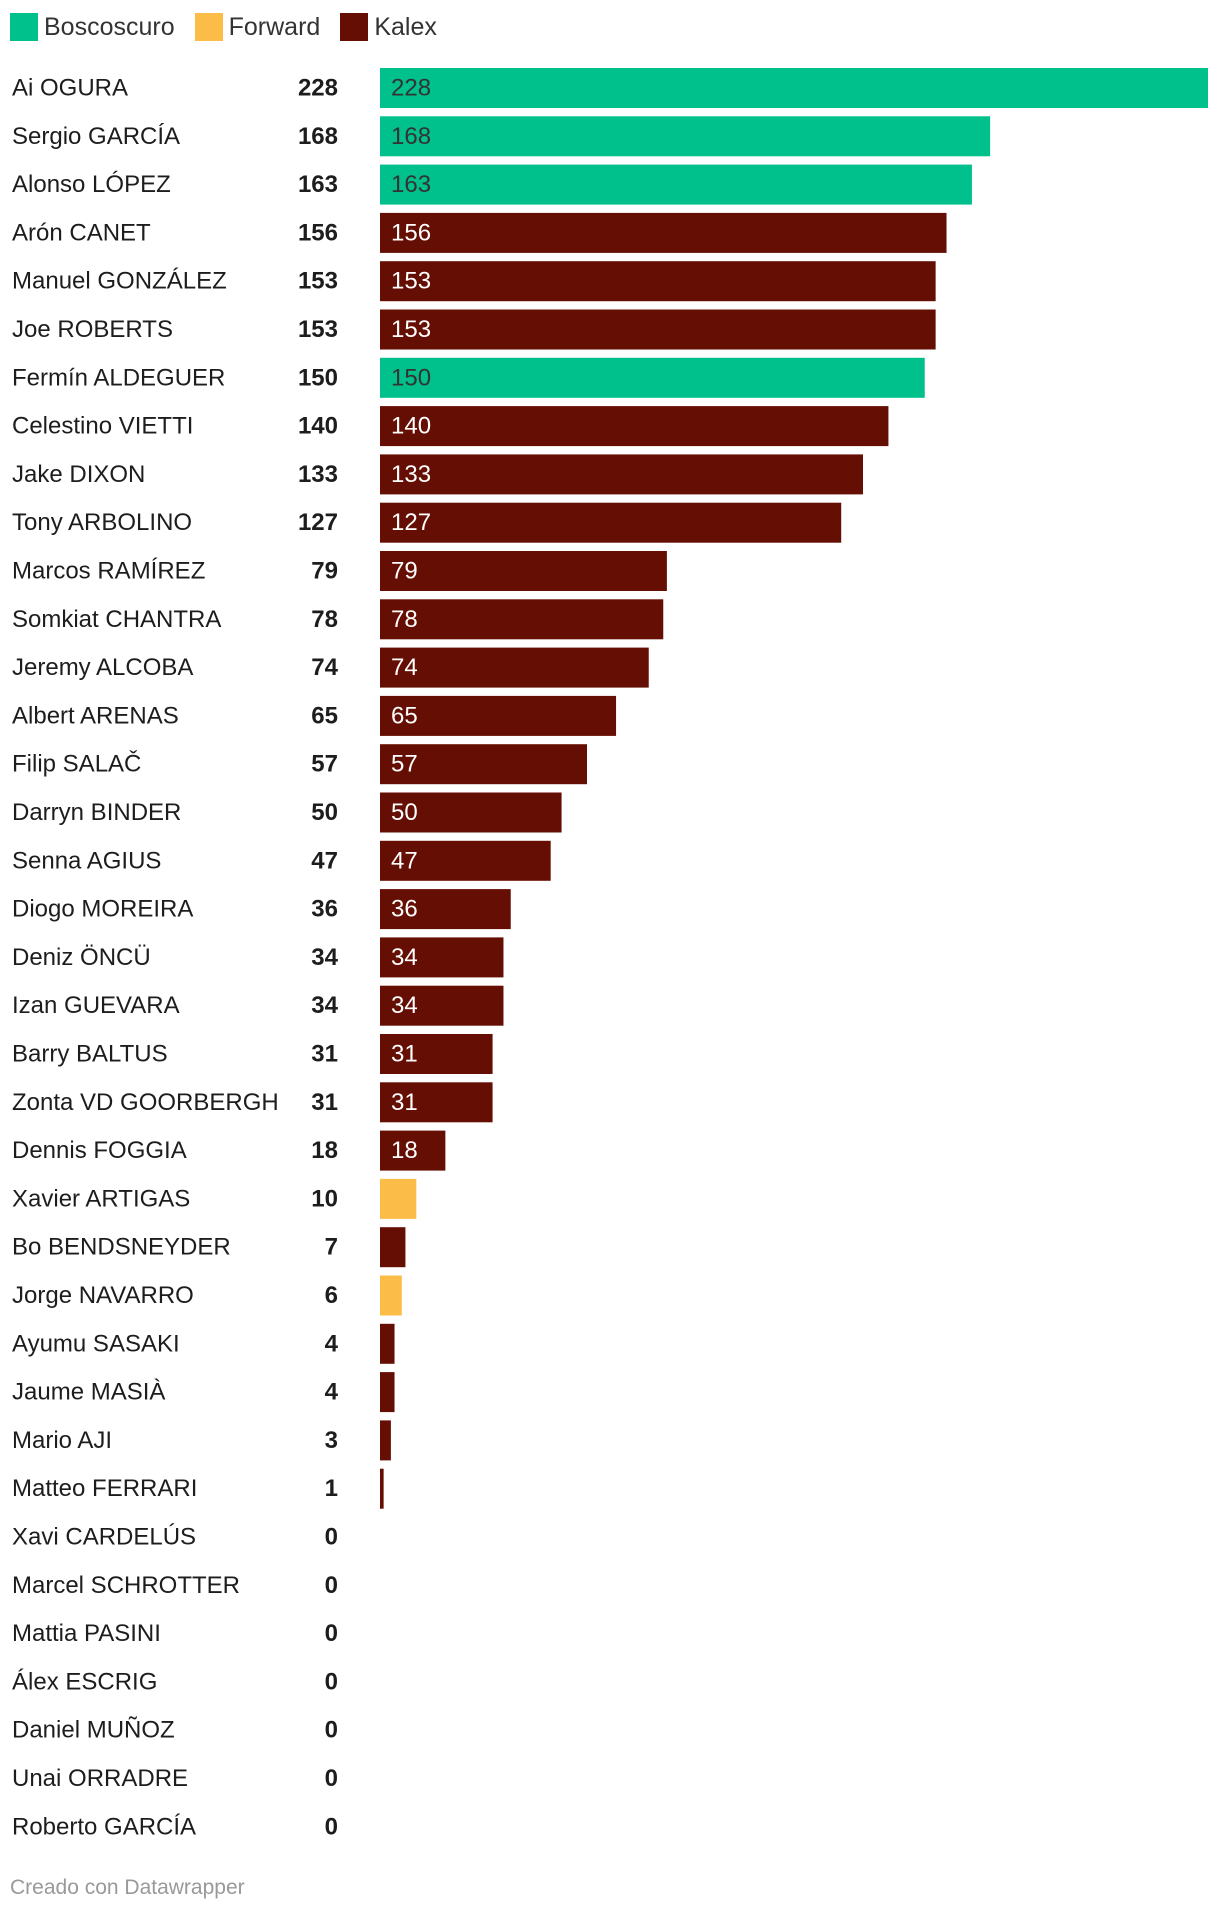 The image size is (1220, 1914). Describe the element at coordinates (99, 1150) in the screenshot. I see `rider-name: Dennis FOGGIA` at that location.